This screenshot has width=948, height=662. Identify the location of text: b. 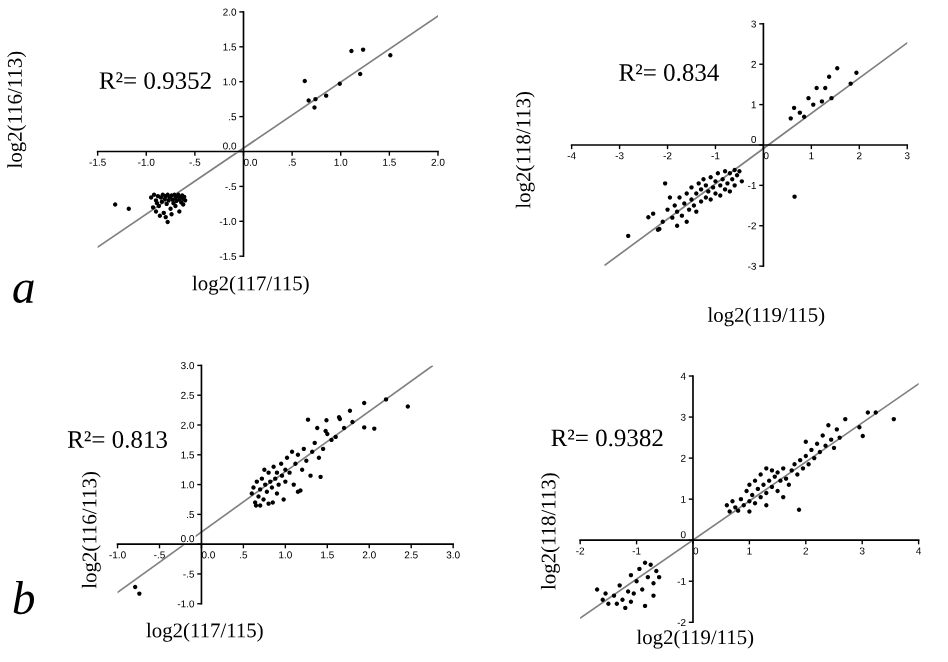
(24, 598).